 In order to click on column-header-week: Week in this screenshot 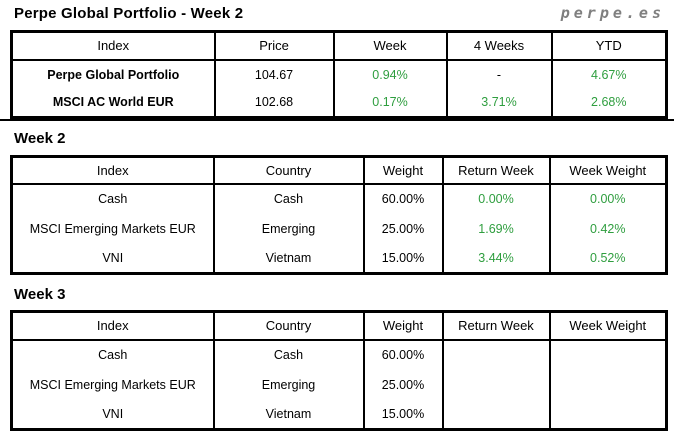, I will do `click(390, 45)`.